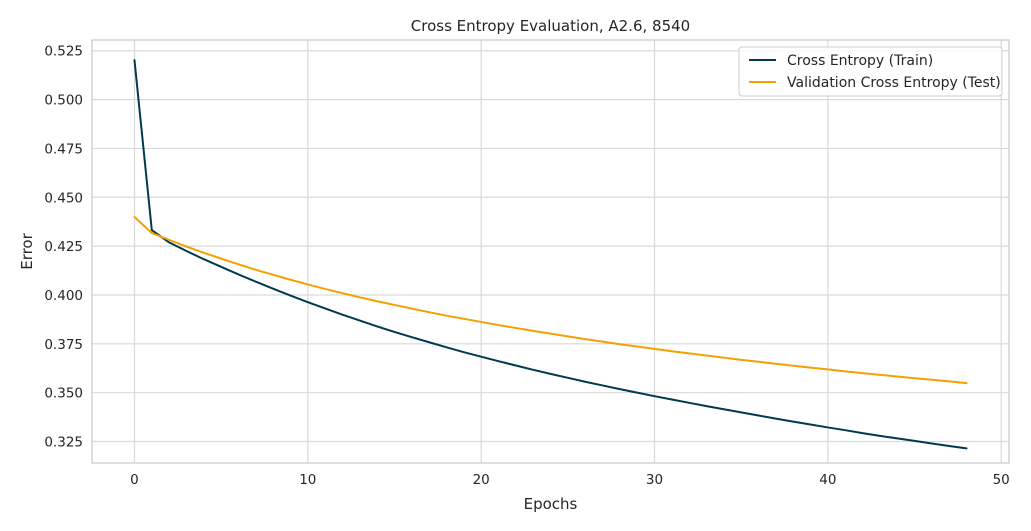 The height and width of the screenshot is (531, 1031). Describe the element at coordinates (63, 443) in the screenshot. I see `y-tick-label: 0.325` at that location.